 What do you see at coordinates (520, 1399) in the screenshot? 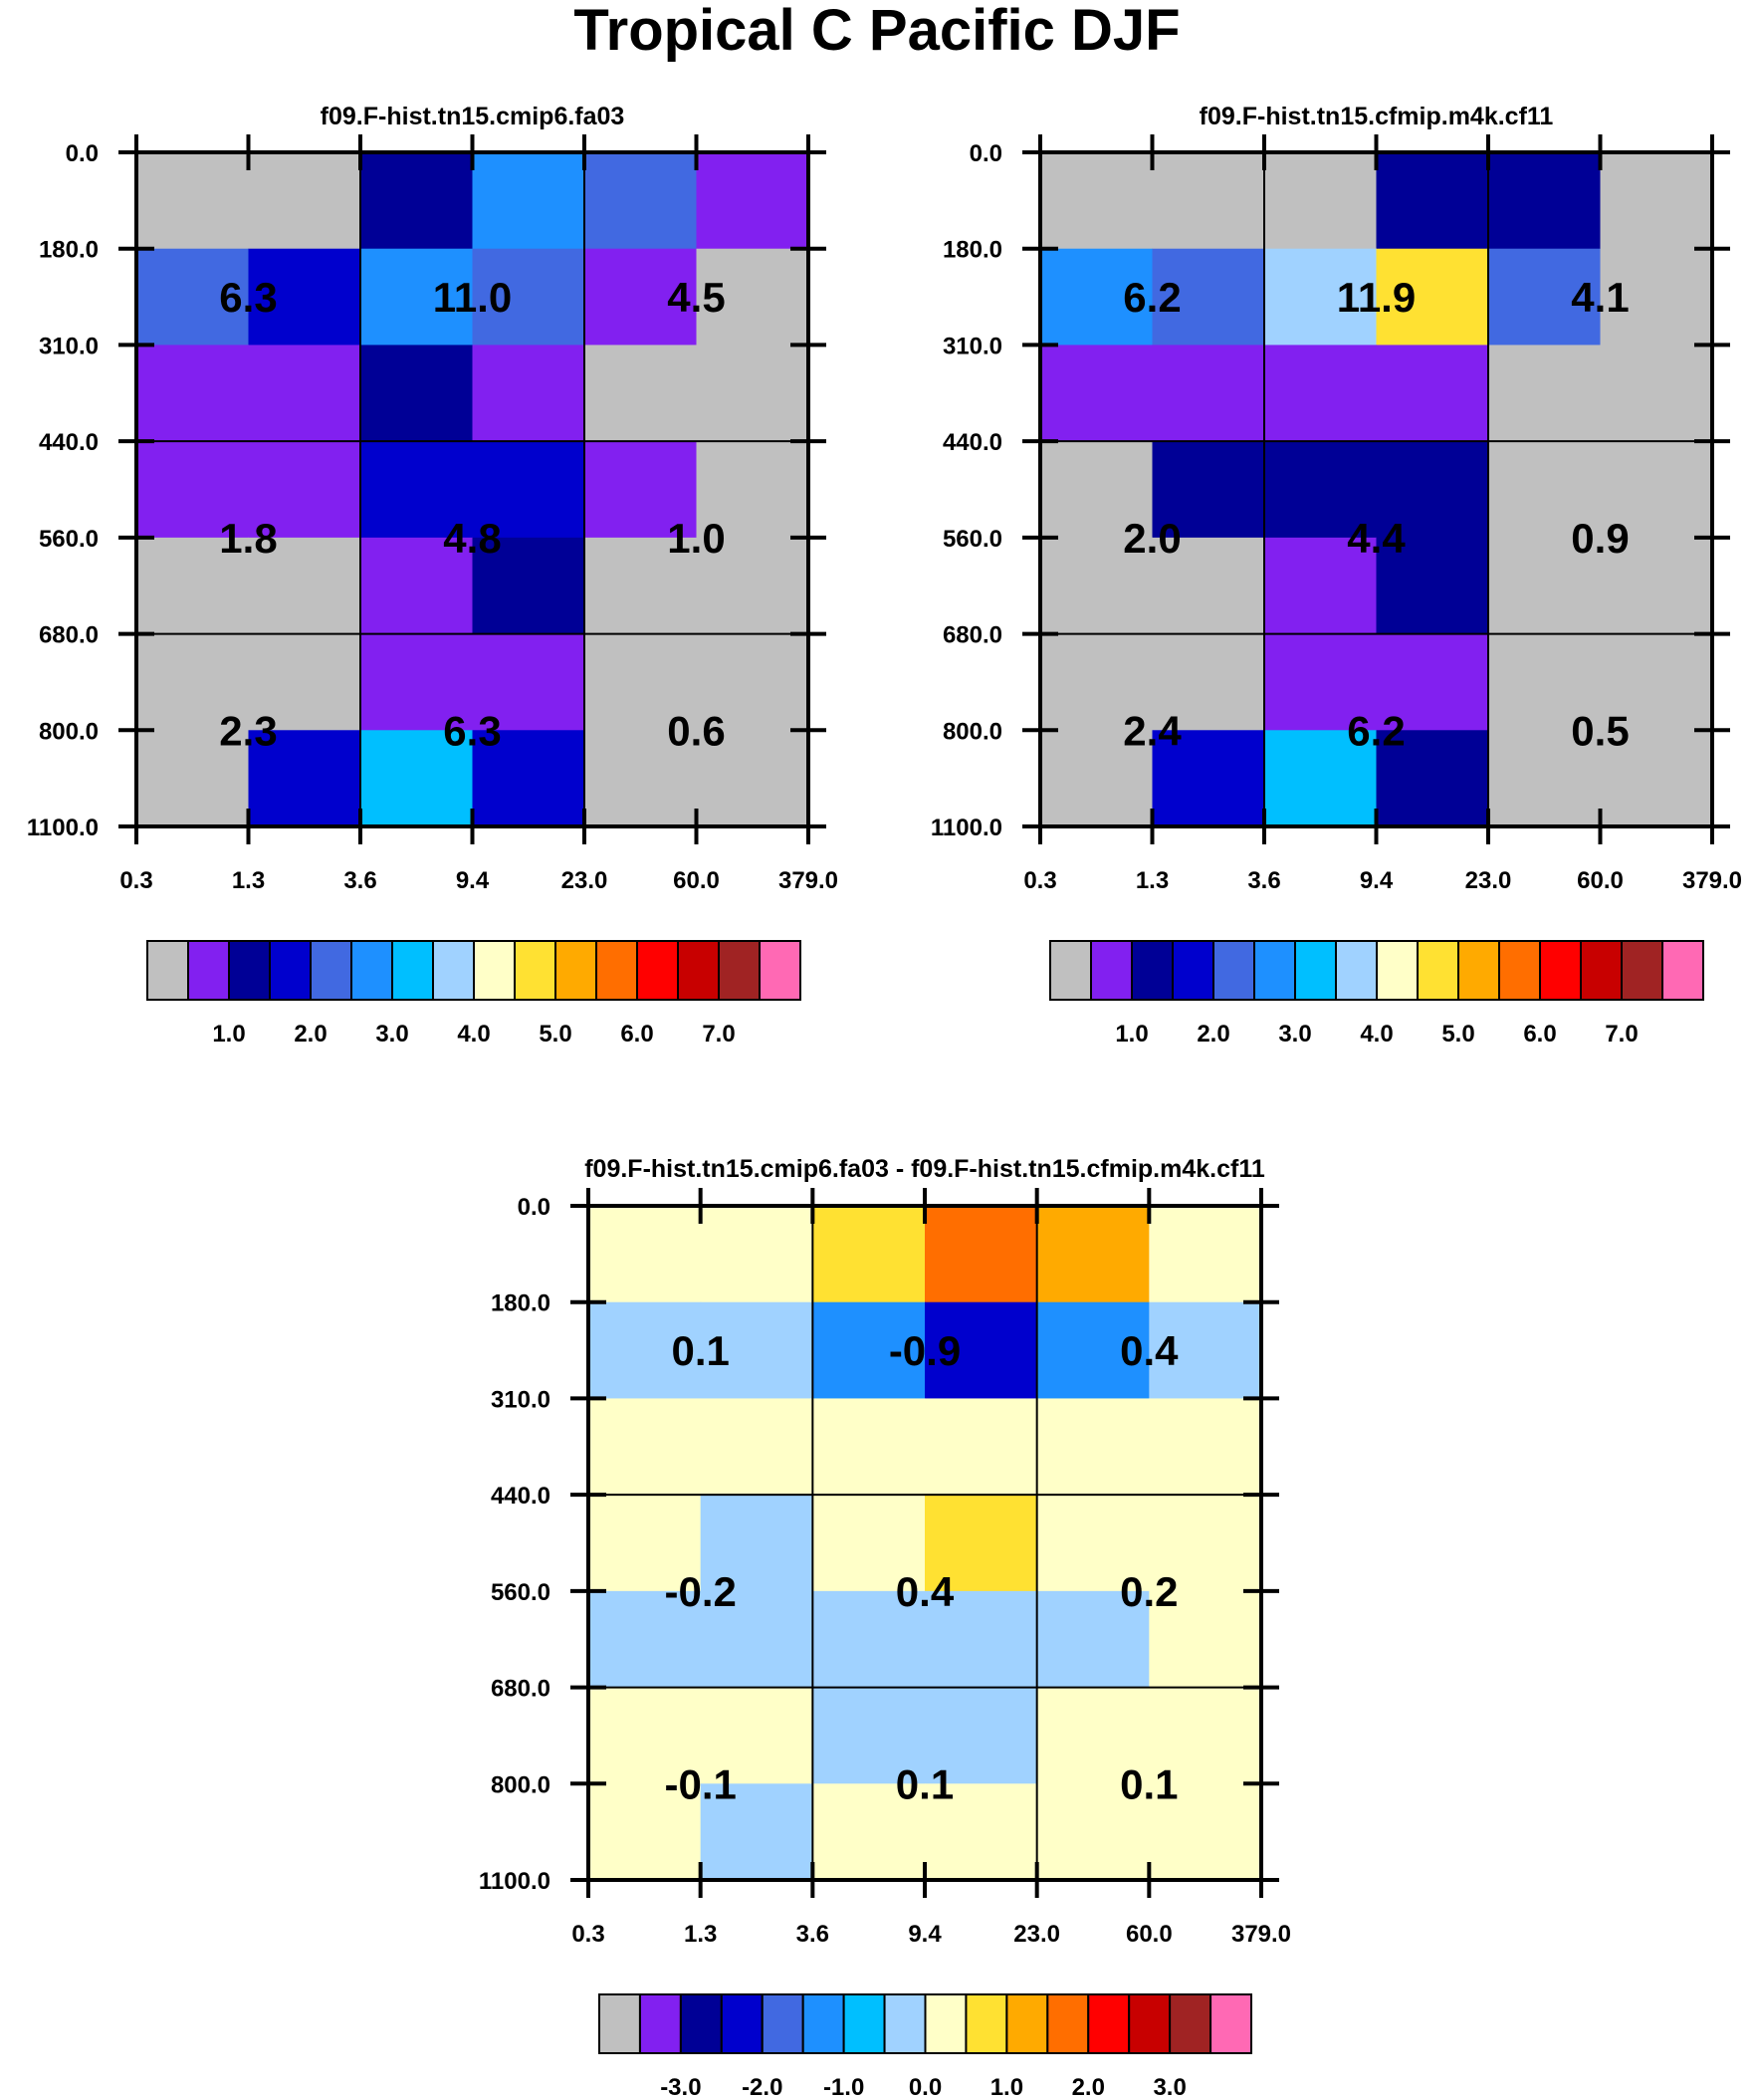
I see `y-tick-label: 310.0` at bounding box center [520, 1399].